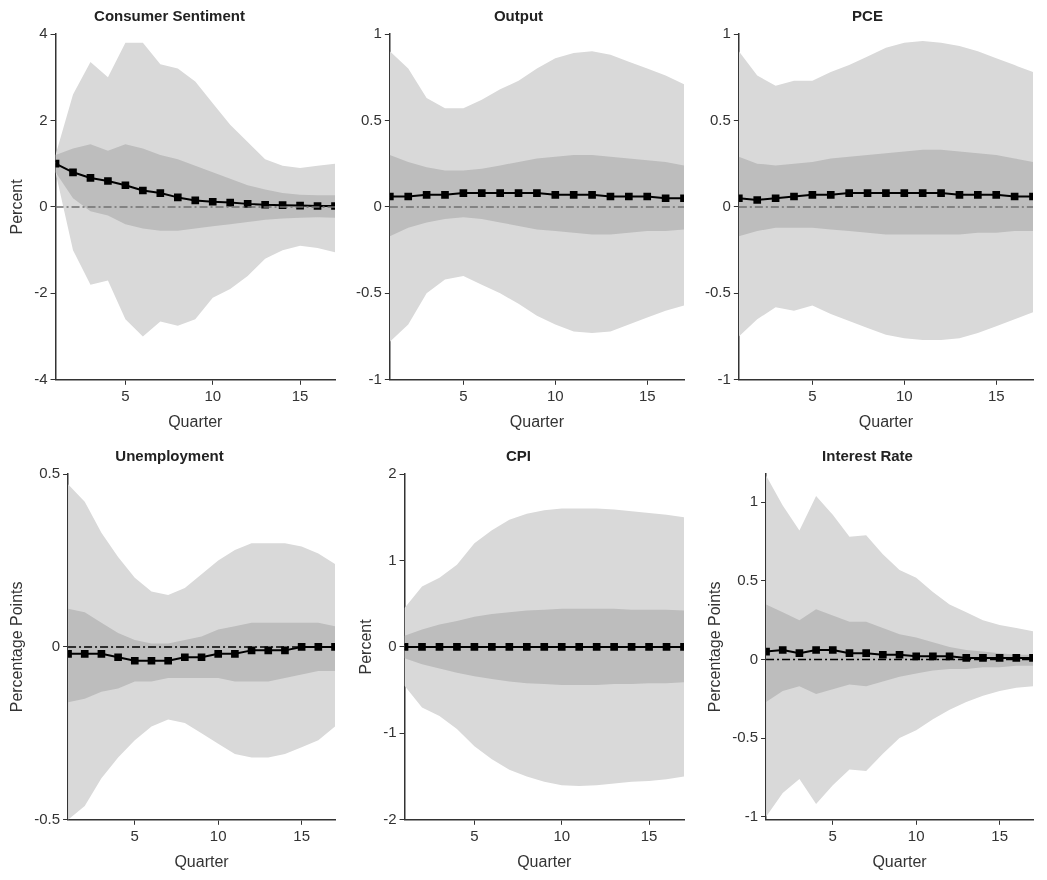 This screenshot has height=880, width=1047. I want to click on y-tick-label: 4, so click(43, 33).